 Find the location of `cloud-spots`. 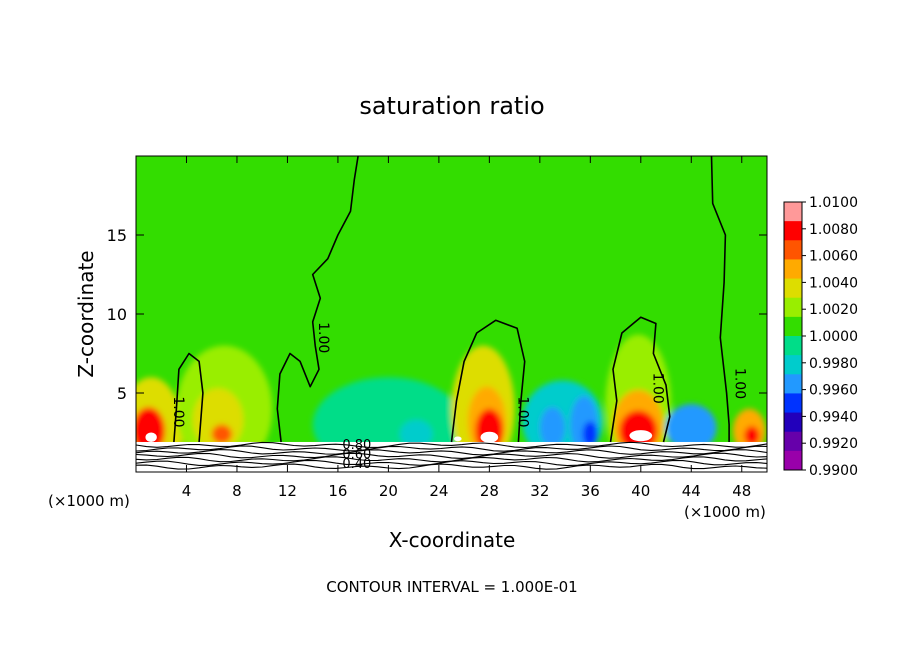

cloud-spots is located at coordinates (399, 436).